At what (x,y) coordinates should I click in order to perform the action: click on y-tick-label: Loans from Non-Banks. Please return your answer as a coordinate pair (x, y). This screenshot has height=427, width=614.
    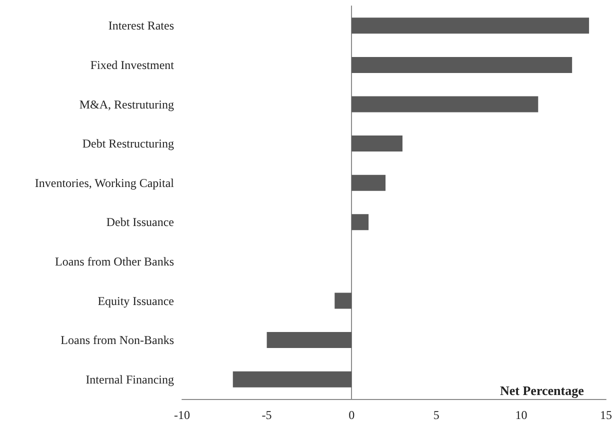
    Looking at the image, I should click on (117, 340).